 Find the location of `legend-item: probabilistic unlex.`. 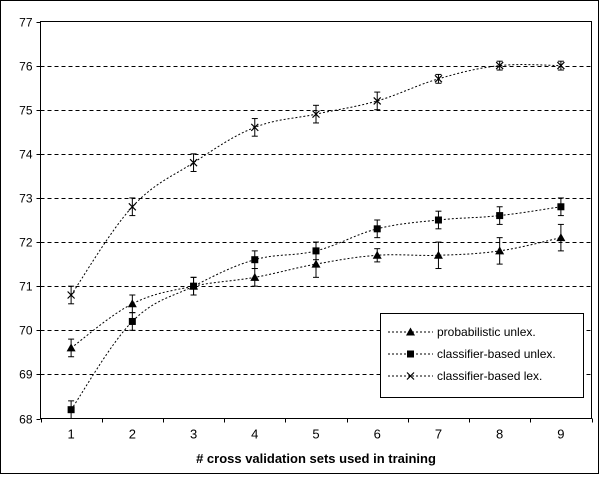

legend-item: probabilistic unlex. is located at coordinates (462, 332).